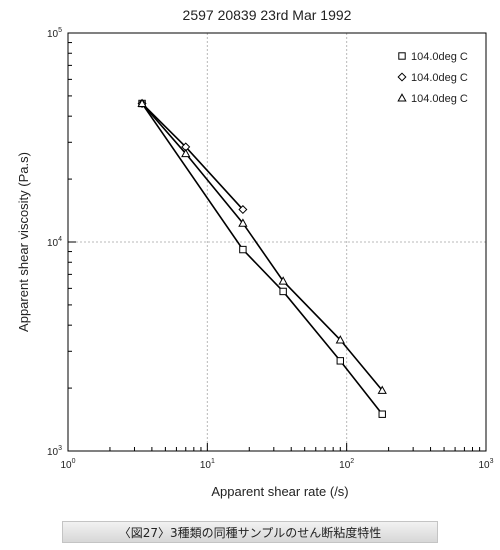 This screenshot has height=550, width=500. I want to click on legend: 104.0deg C 104.0deg C 104.0deg C, so click(432, 78).